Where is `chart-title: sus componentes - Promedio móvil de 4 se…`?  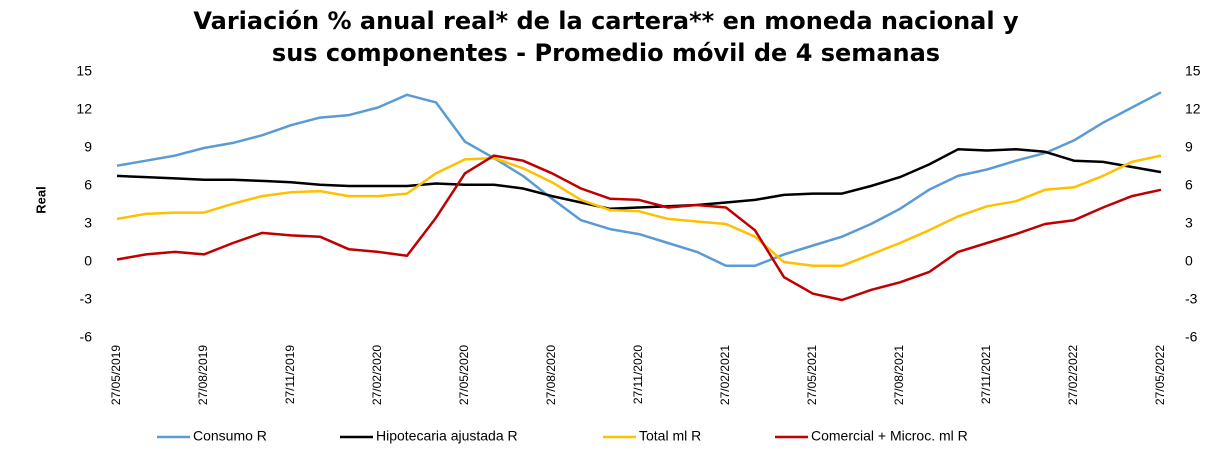
chart-title: sus componentes - Promedio móvil de 4 se… is located at coordinates (606, 53).